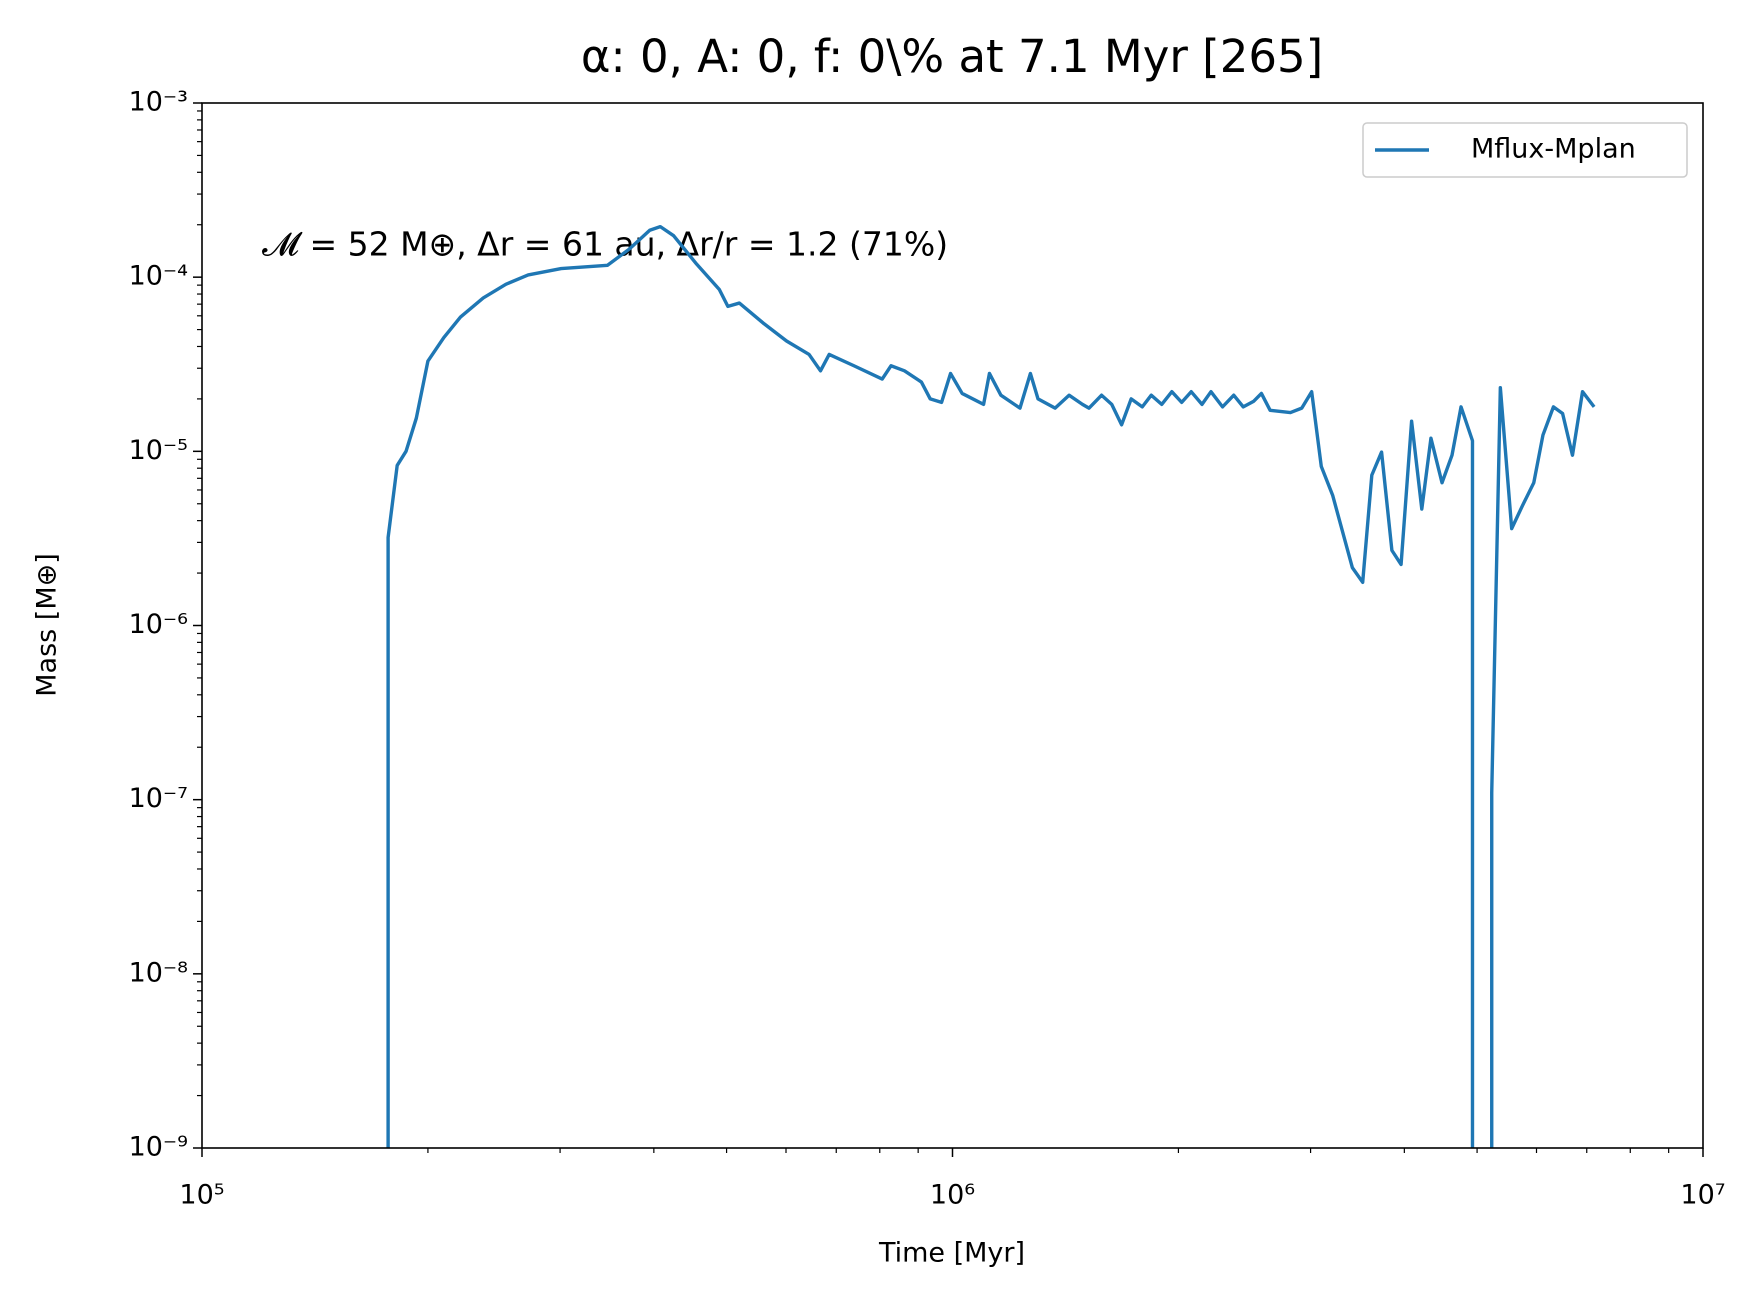 The image size is (1754, 1299). What do you see at coordinates (951, 1253) in the screenshot?
I see `x-axis-label: Time [Myr]` at bounding box center [951, 1253].